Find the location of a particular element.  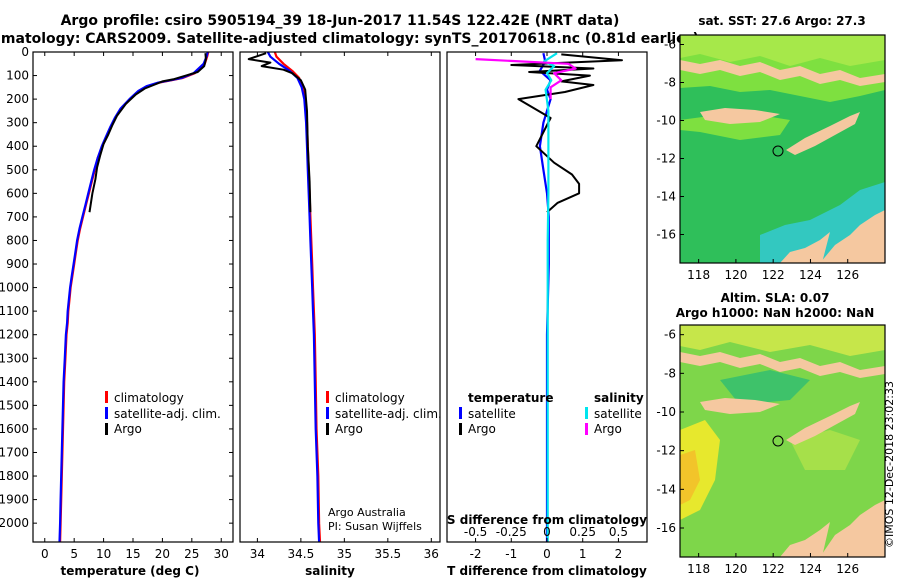

sla-australia-land is located at coordinates (852, 528).